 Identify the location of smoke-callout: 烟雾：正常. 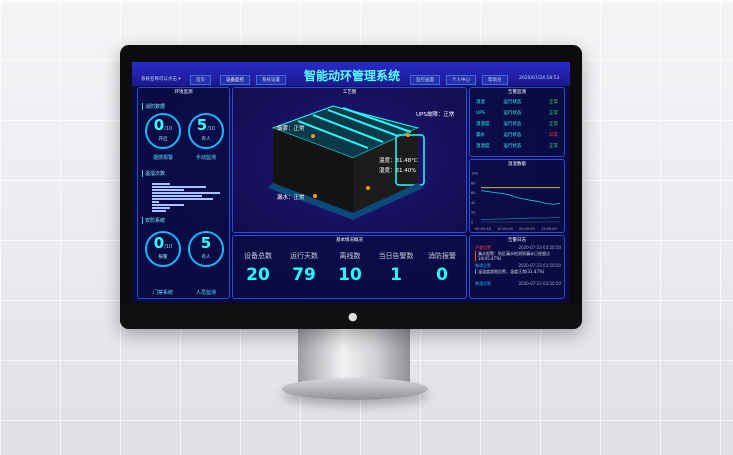
(291, 129).